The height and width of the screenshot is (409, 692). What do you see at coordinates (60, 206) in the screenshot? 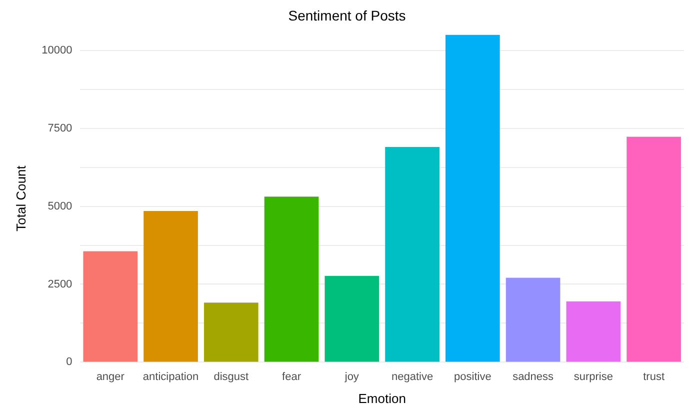
I see `y-tick-label: 5000` at bounding box center [60, 206].